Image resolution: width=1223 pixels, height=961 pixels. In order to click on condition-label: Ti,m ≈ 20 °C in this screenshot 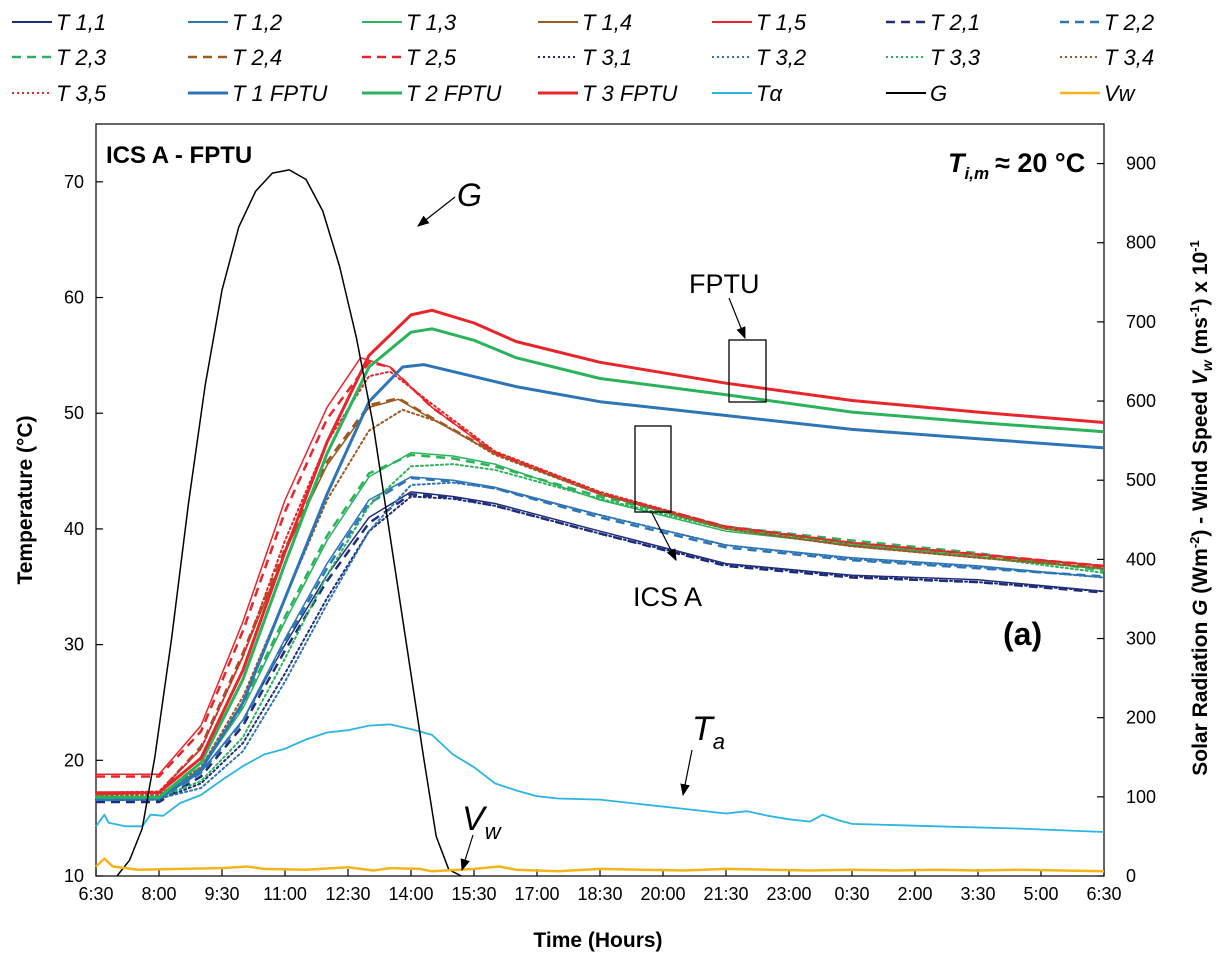, I will do `click(1016, 165)`.